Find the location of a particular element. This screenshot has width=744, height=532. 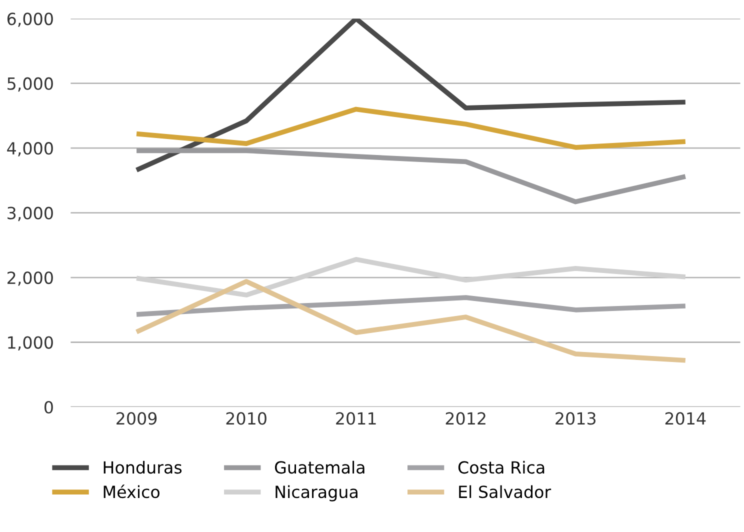

legend-label: Costa Rica is located at coordinates (501, 467).